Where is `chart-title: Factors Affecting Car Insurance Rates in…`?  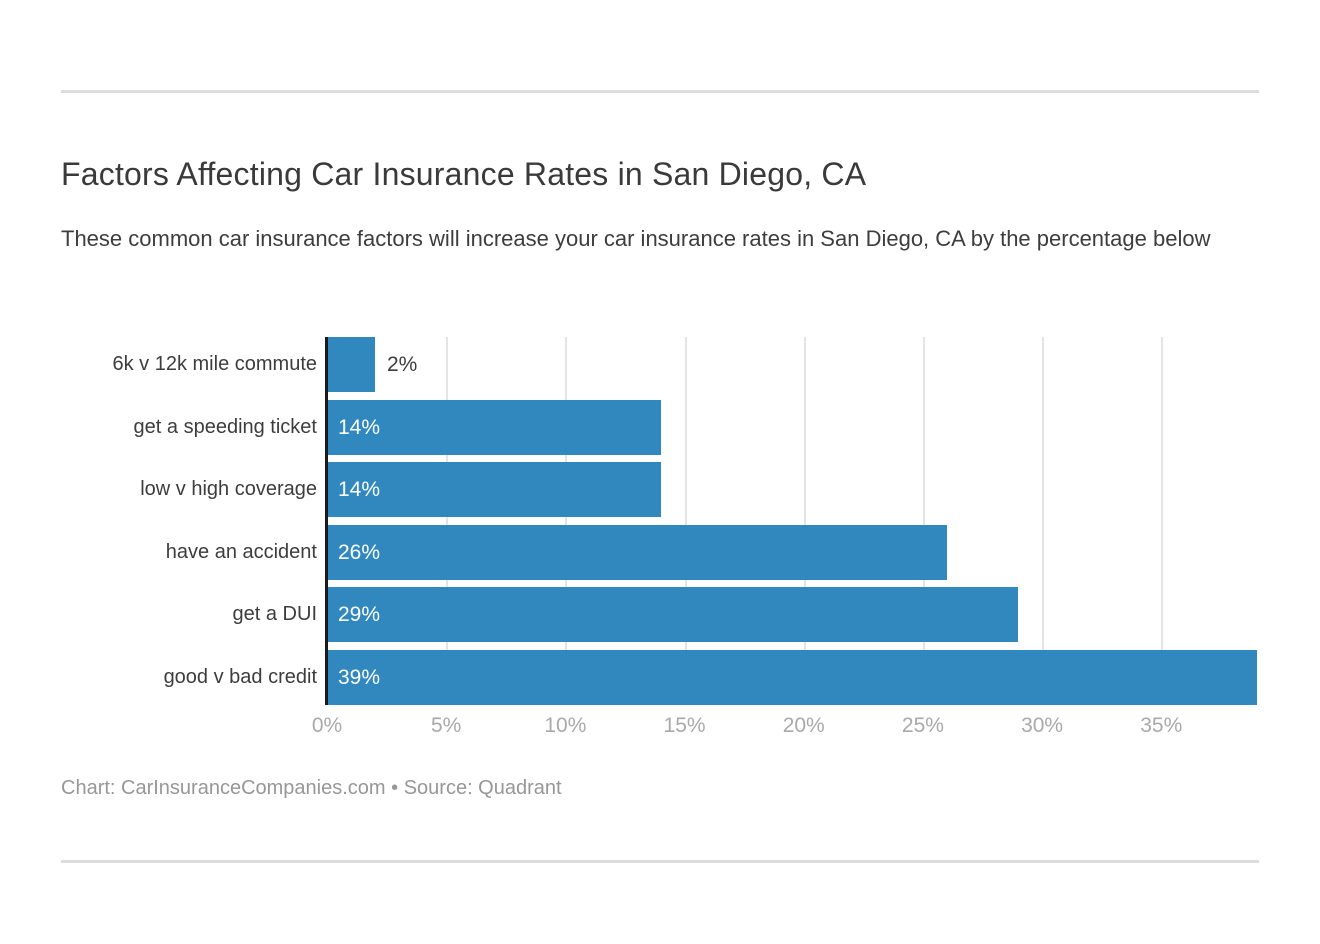
chart-title: Factors Affecting Car Insurance Rates in… is located at coordinates (464, 174).